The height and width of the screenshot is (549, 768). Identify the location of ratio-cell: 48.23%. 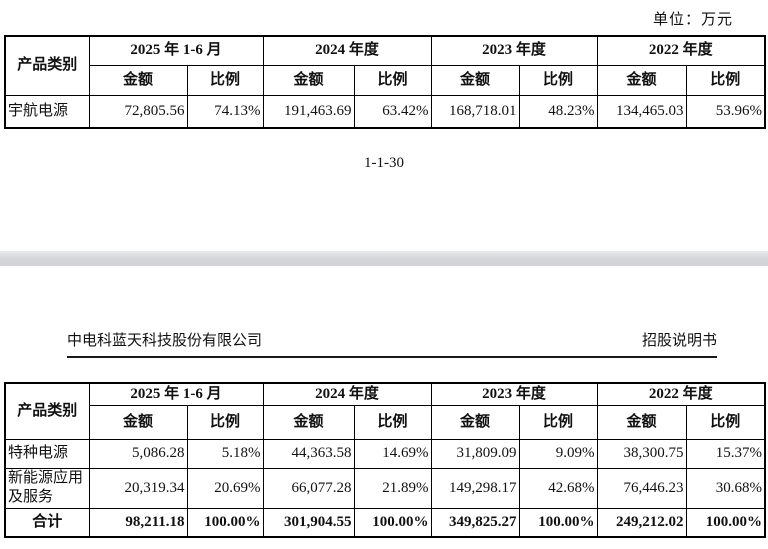
(558, 111).